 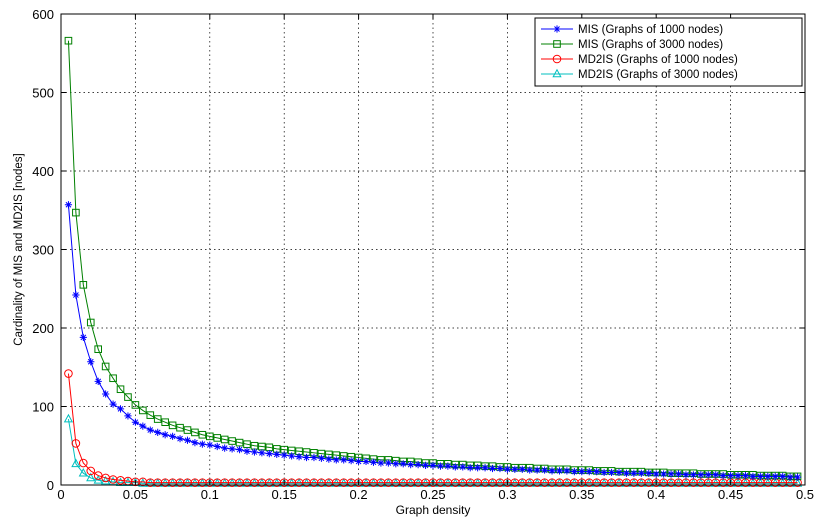 I want to click on legend-item: MD2IS (Graphs of 1000 nodes), so click(x=639, y=60).